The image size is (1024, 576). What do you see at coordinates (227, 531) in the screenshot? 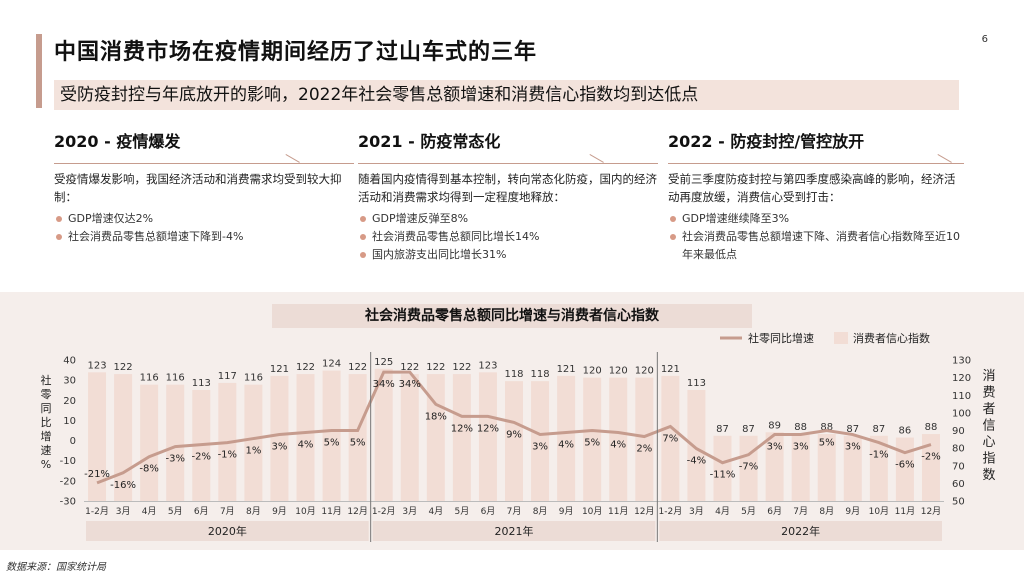
I see `year-label: 2020年` at bounding box center [227, 531].